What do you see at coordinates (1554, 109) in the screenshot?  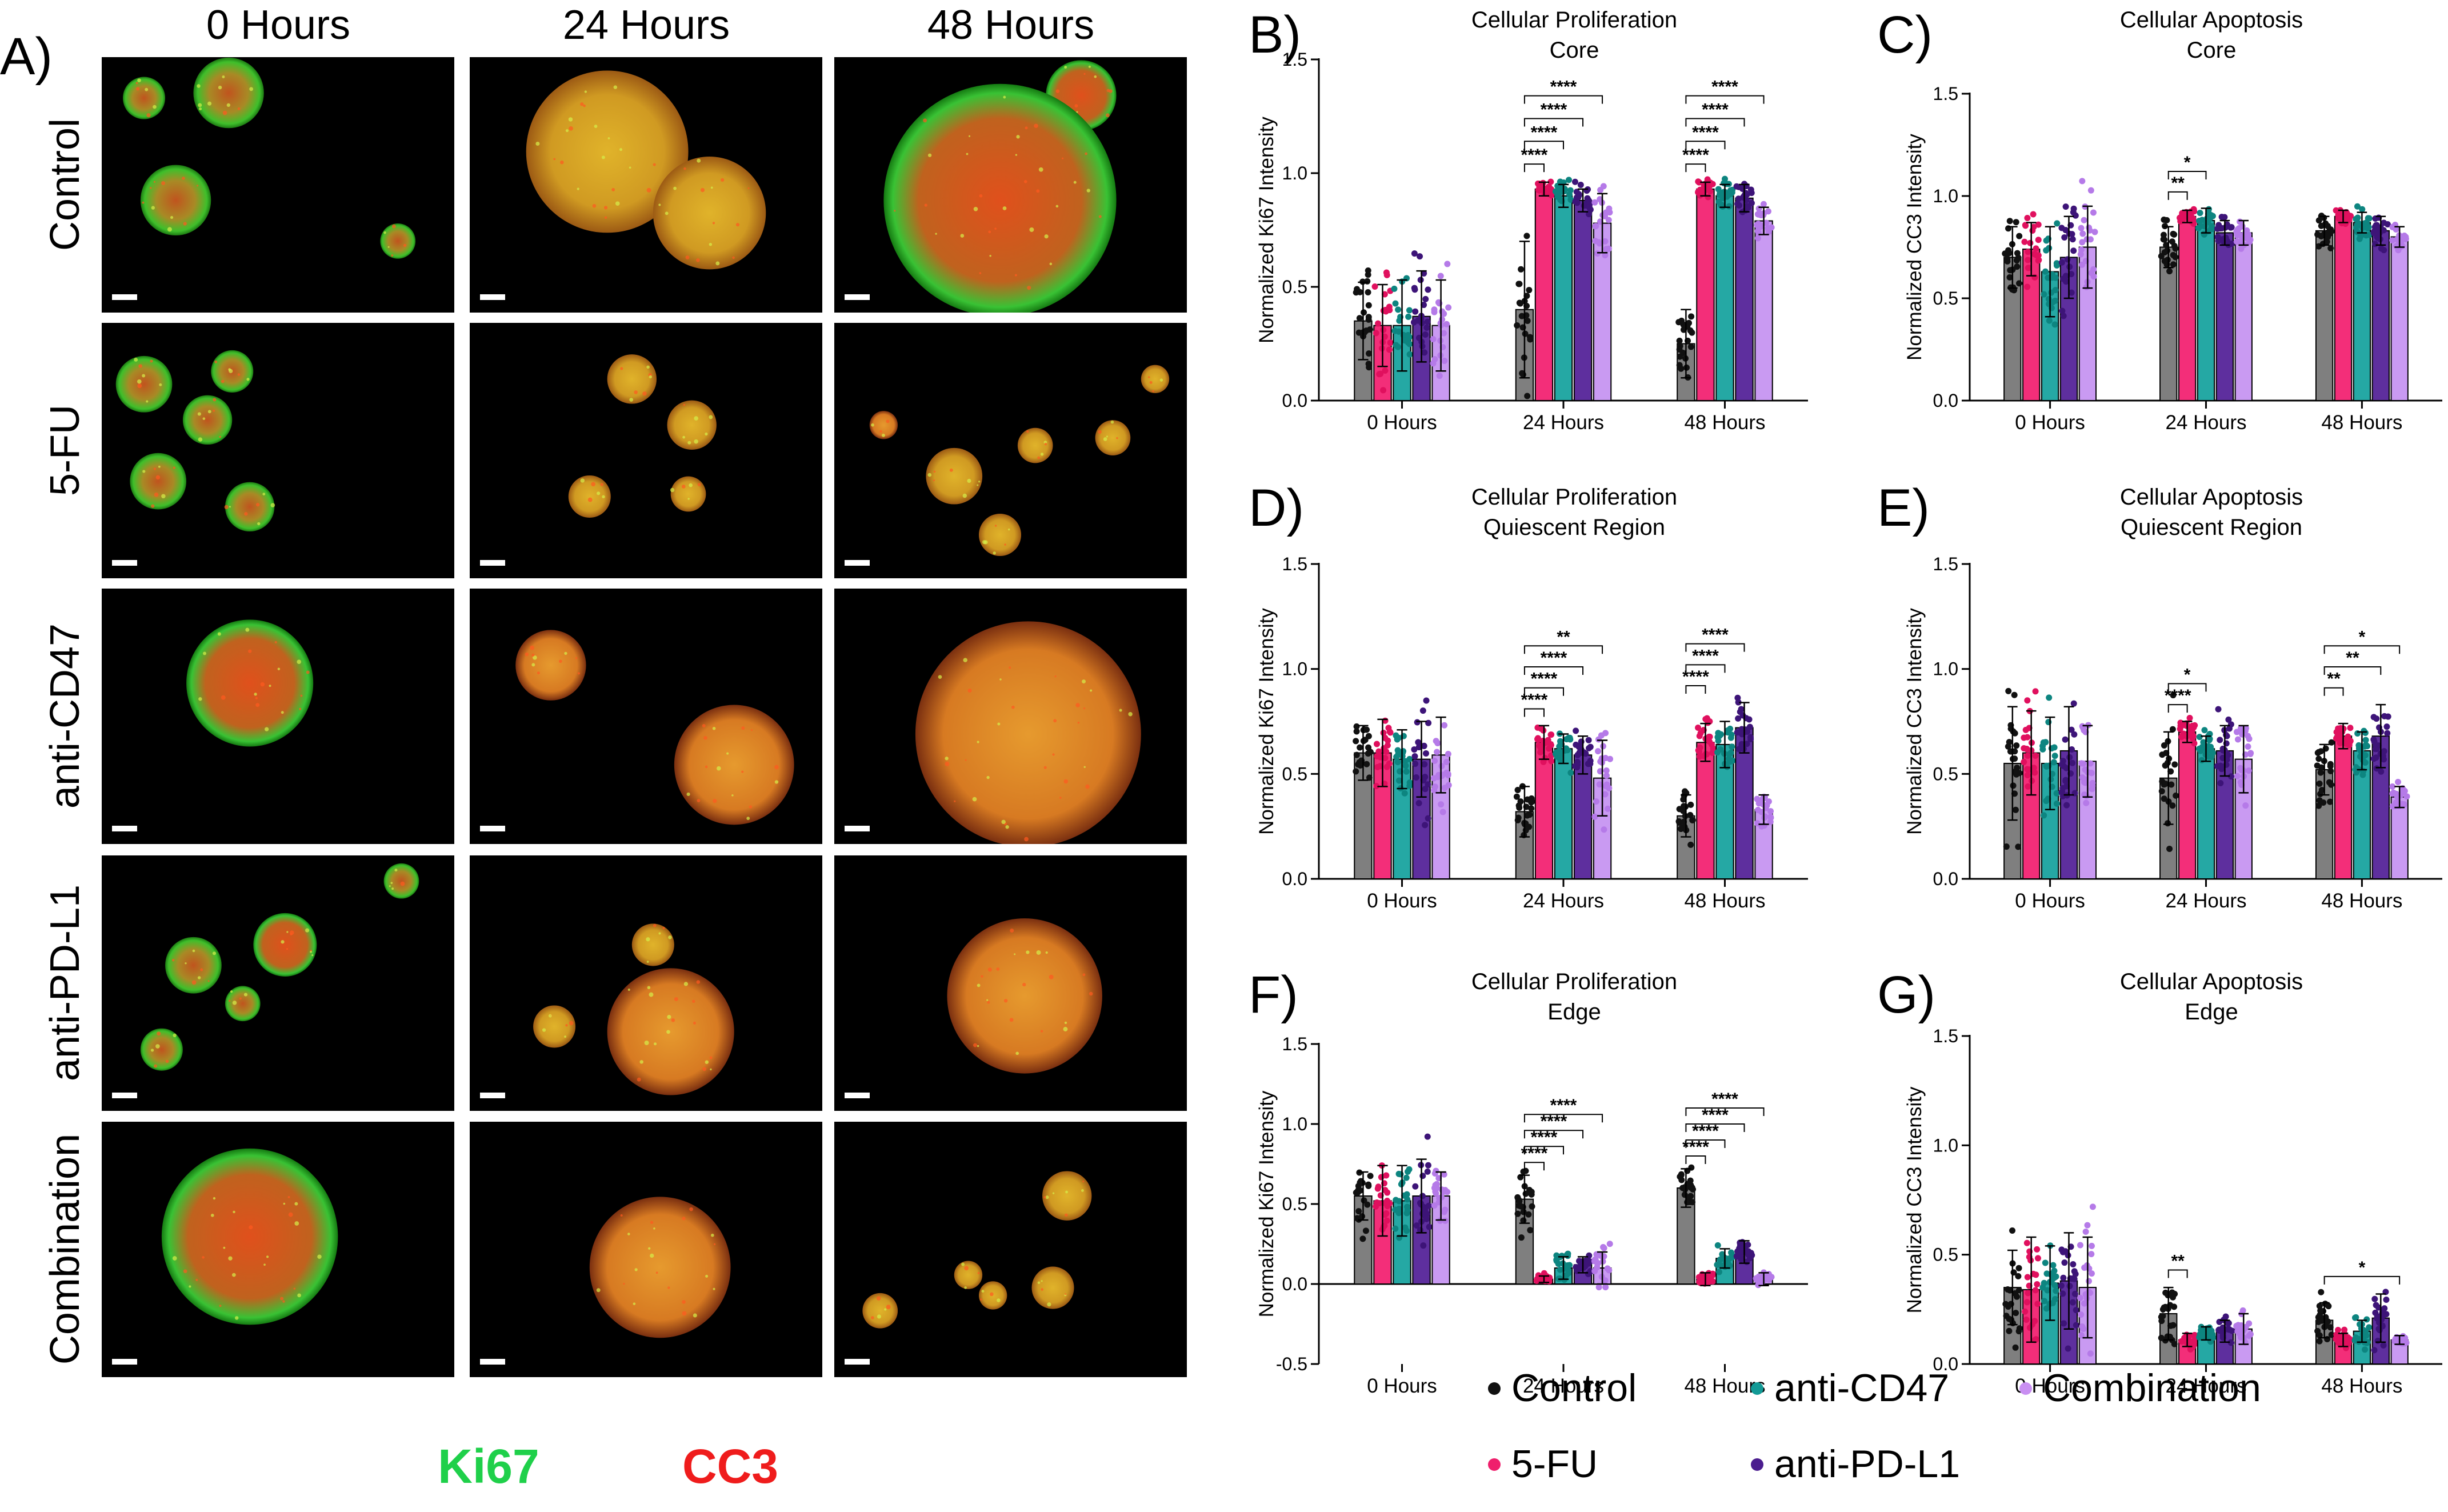 I see `significance-label: ****` at bounding box center [1554, 109].